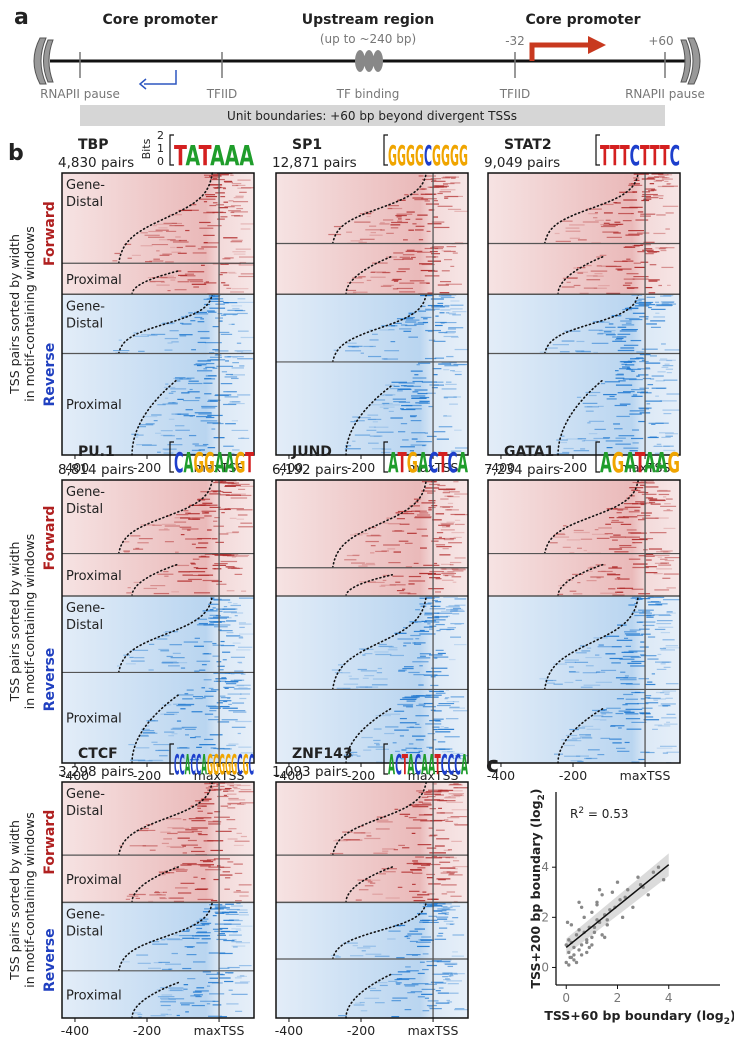  Describe the element at coordinates (535, 791) in the screenshot. I see `text-part: )` at that location.